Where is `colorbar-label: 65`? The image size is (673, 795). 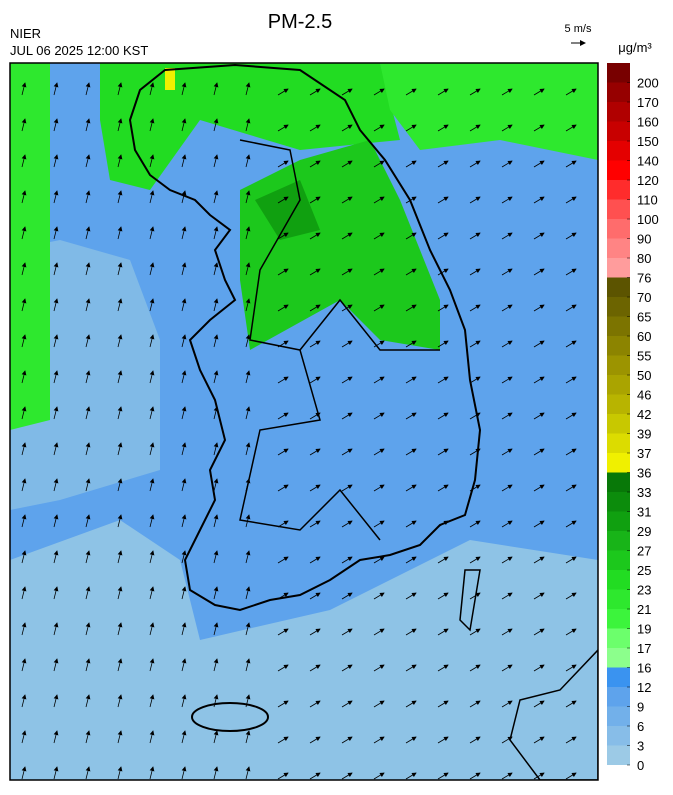 colorbar-label: 65 is located at coordinates (644, 317).